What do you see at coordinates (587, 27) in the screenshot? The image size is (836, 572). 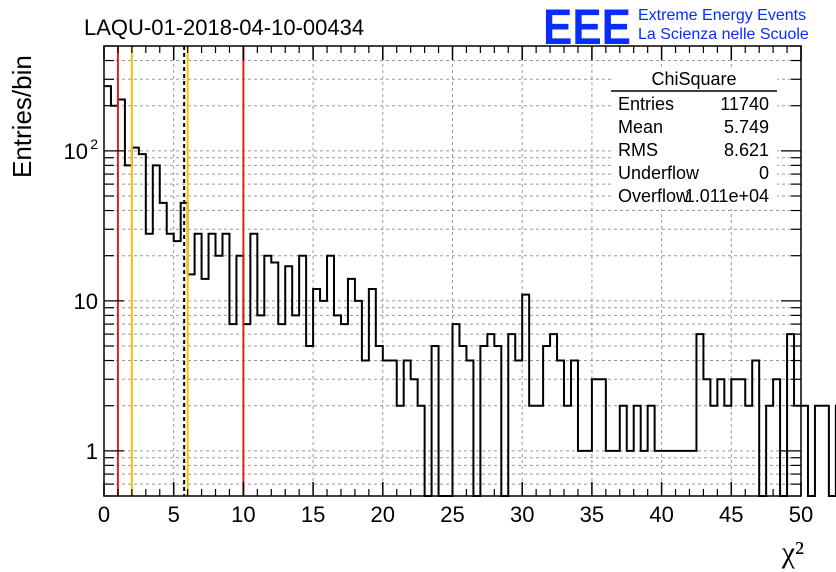 I see `eee-logo: EEE` at bounding box center [587, 27].